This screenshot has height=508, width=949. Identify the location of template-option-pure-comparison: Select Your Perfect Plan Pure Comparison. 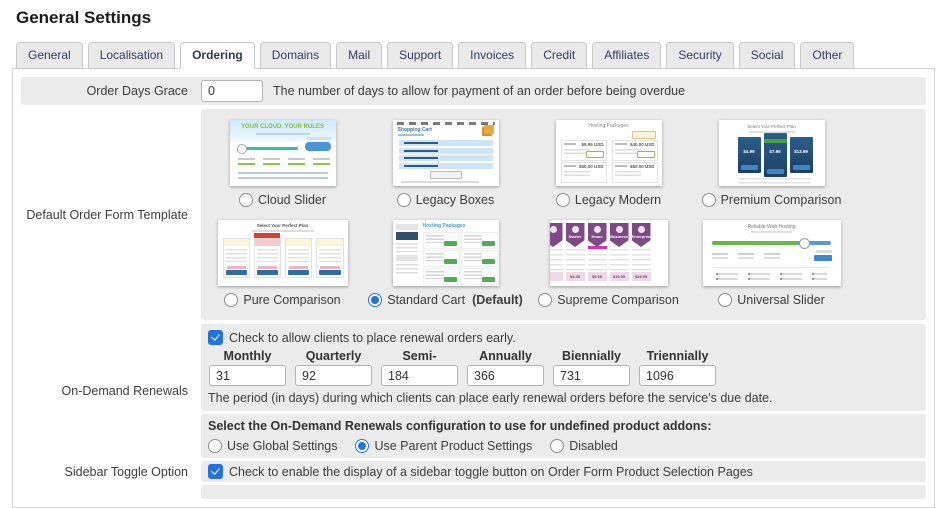
(282, 270).